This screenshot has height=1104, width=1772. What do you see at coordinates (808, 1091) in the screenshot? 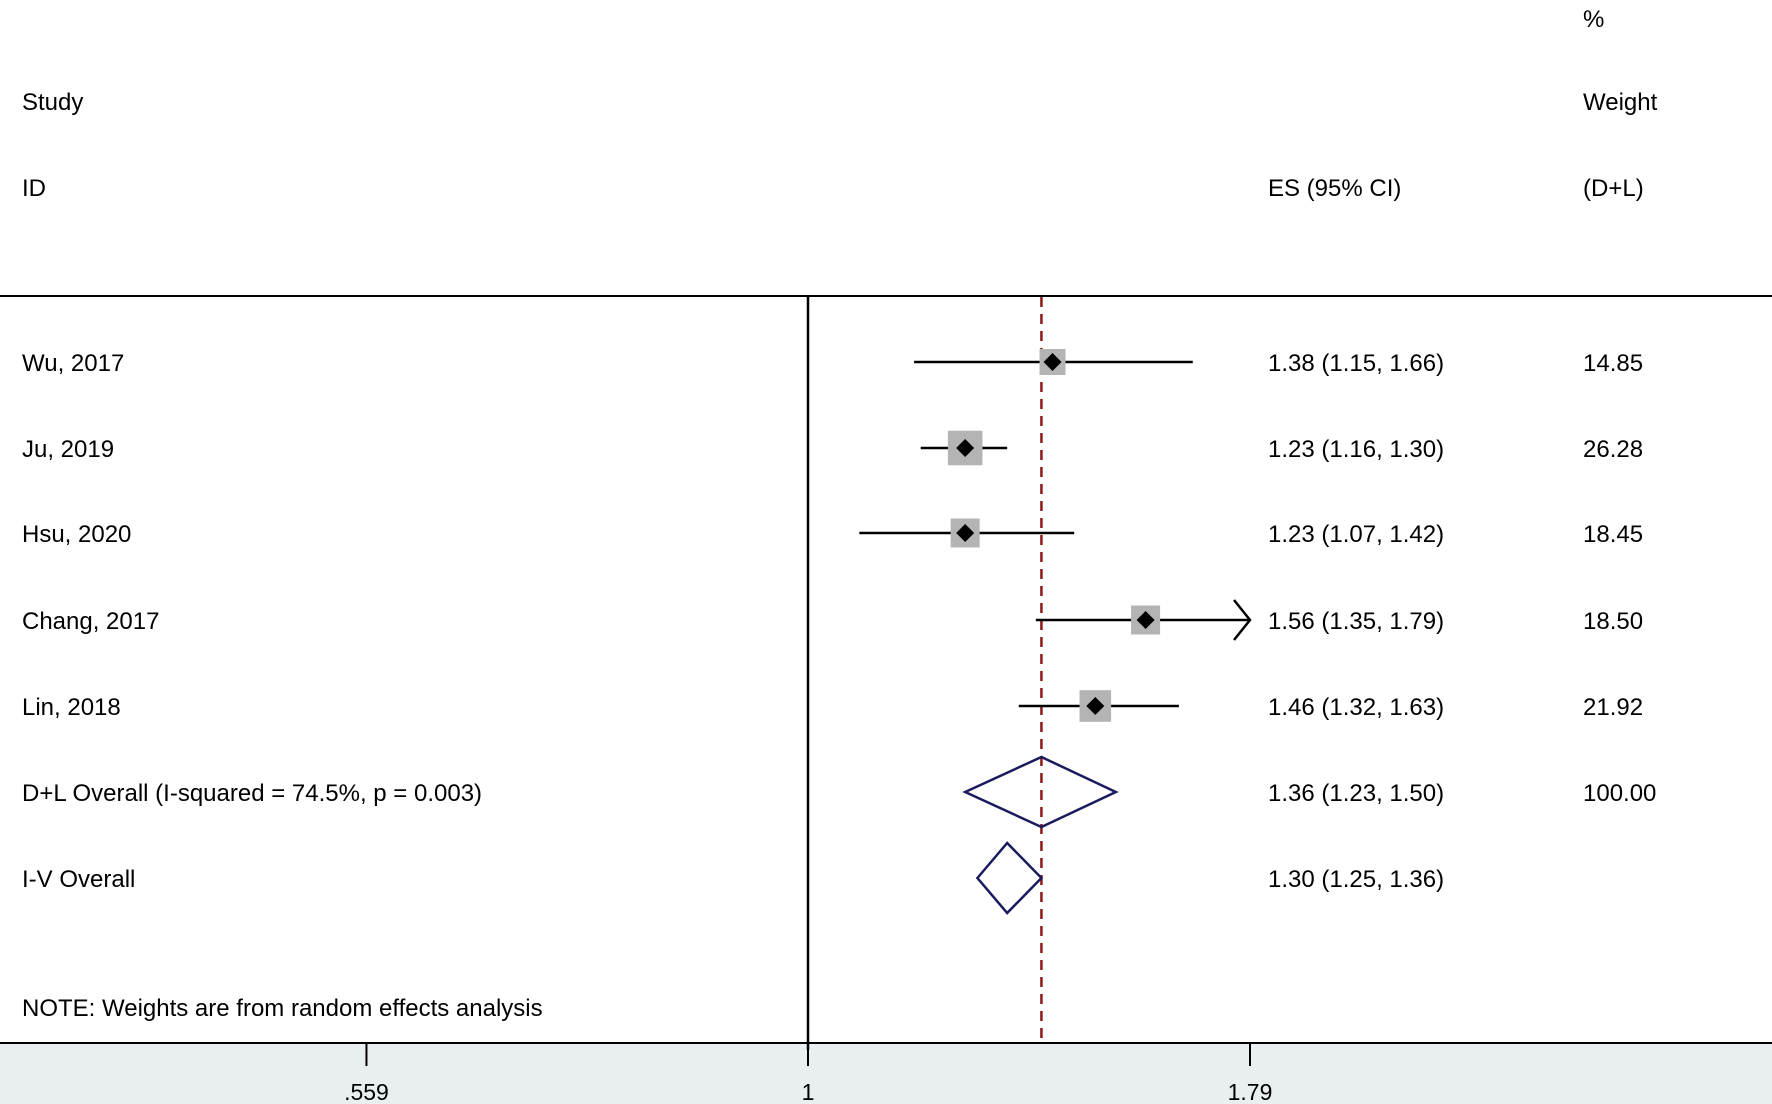
I see `x-tick-label: 1` at bounding box center [808, 1091].